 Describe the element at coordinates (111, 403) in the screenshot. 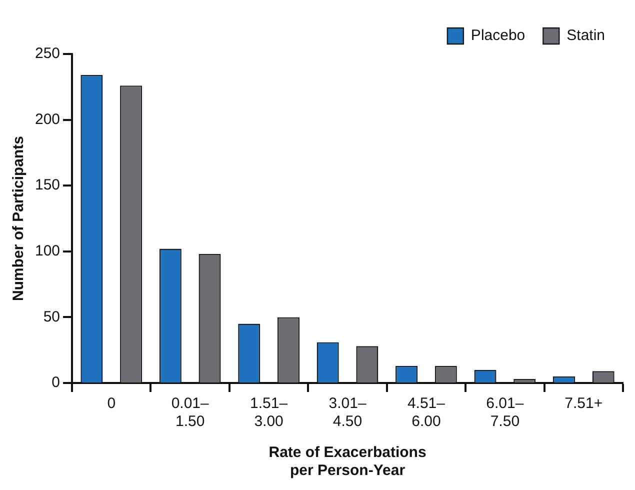

I see `x-tick-label: 0` at that location.